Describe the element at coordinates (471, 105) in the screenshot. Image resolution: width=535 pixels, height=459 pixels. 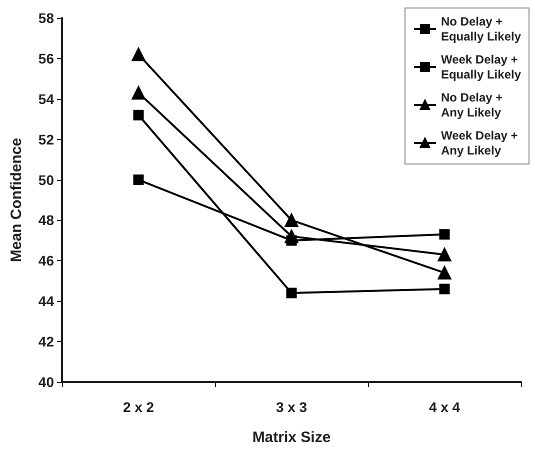
I see `legend-label: No Delay + Any Likely` at that location.